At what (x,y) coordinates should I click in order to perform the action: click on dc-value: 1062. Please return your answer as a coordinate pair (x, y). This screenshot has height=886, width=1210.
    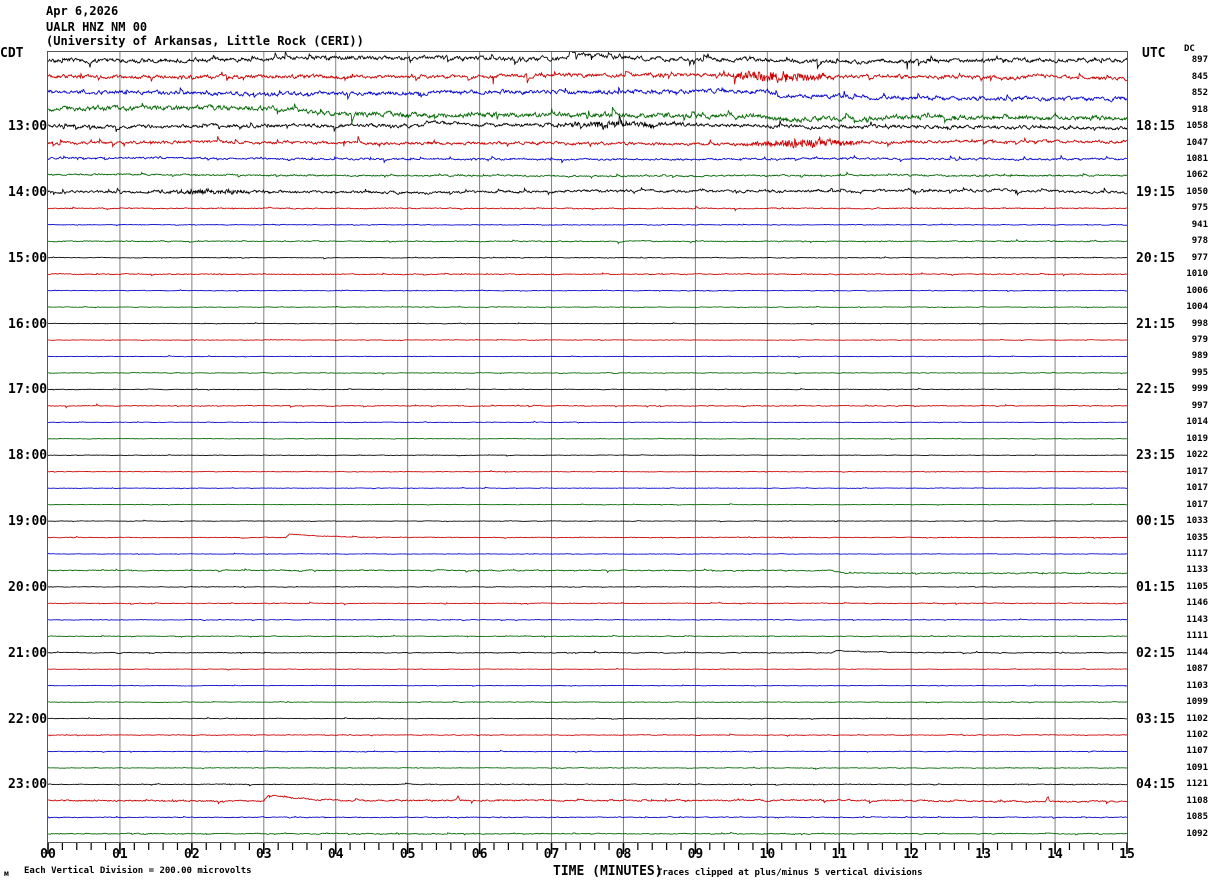
    Looking at the image, I should click on (1197, 175).